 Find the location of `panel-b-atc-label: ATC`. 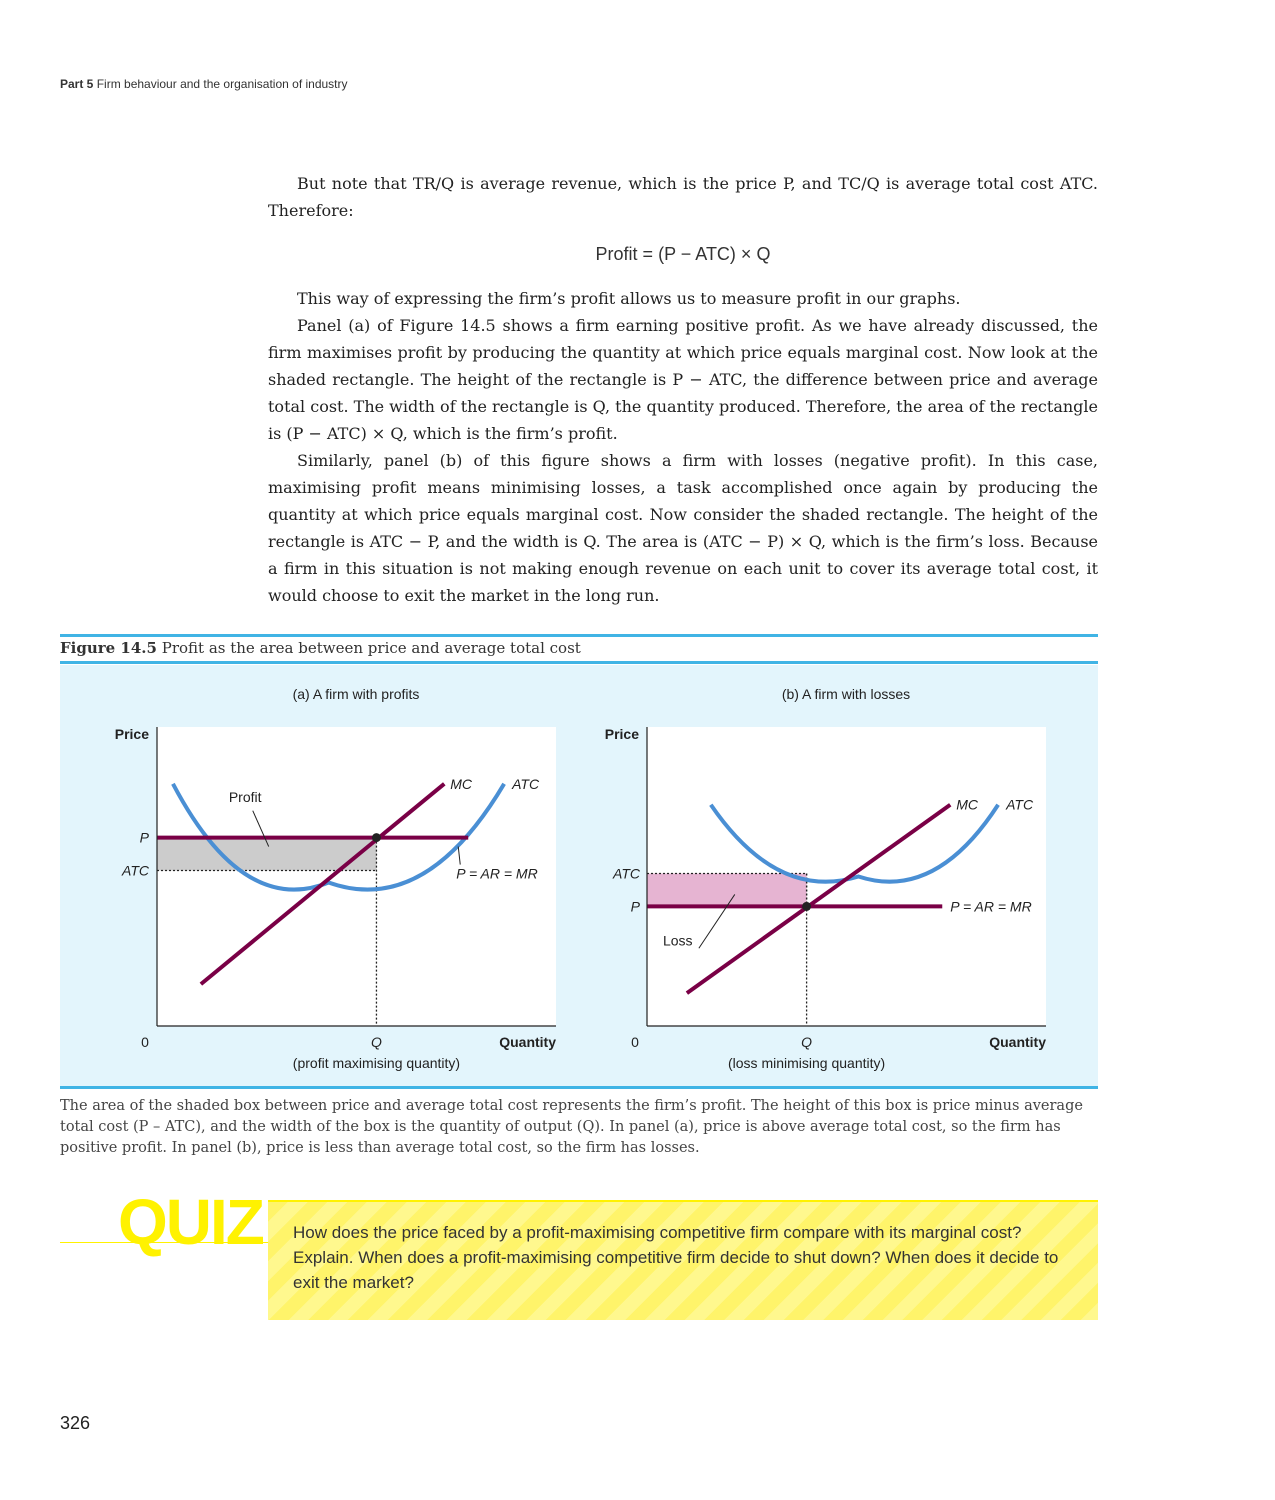

panel-b-atc-label: ATC is located at coordinates (1019, 805).